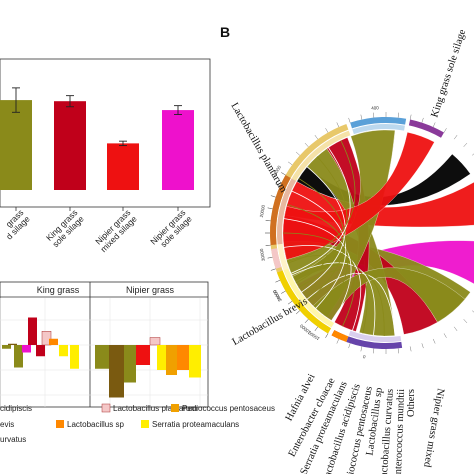 The width and height of the screenshot is (474, 474). What do you see at coordinates (297, 153) in the screenshot?
I see `ring-tick--48` at bounding box center [297, 153].